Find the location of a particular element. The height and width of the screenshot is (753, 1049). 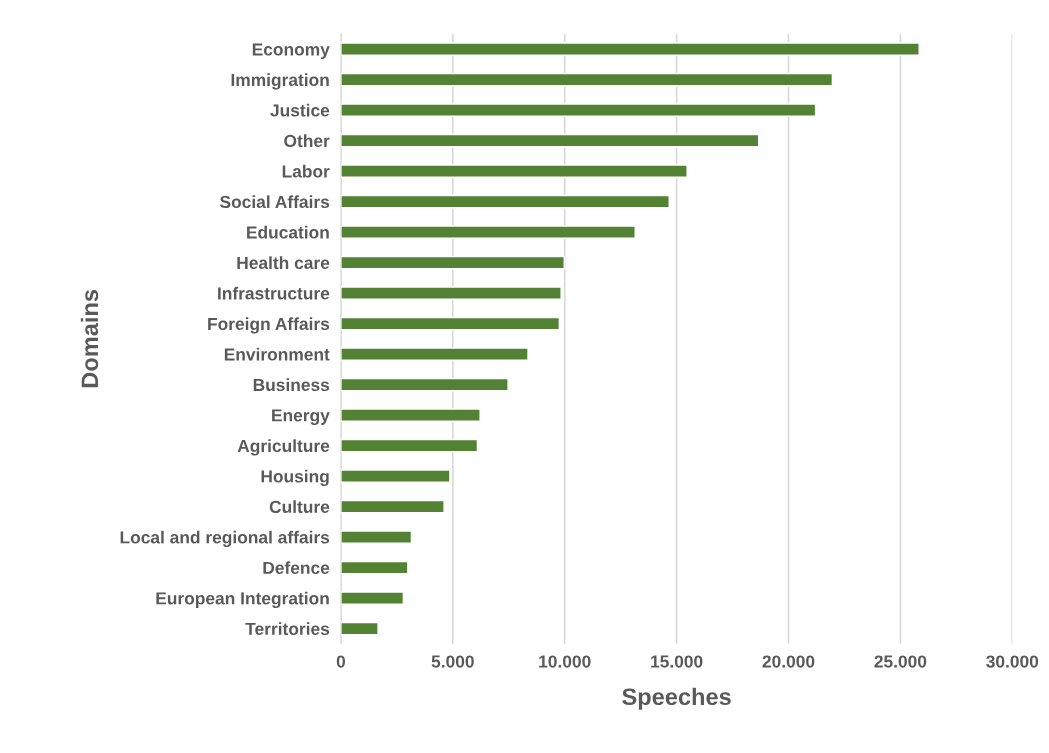

y-tick-label: Economy is located at coordinates (291, 51).